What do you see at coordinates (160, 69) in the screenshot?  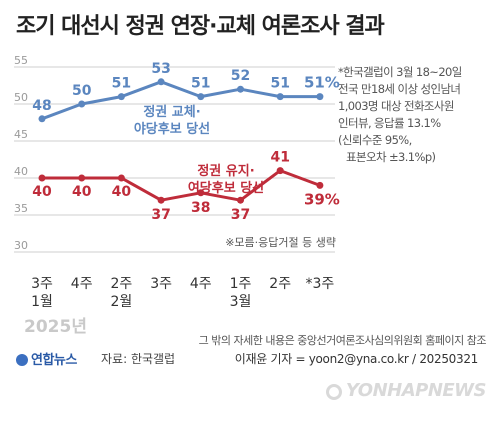 I see `data-label: 53` at bounding box center [160, 69].